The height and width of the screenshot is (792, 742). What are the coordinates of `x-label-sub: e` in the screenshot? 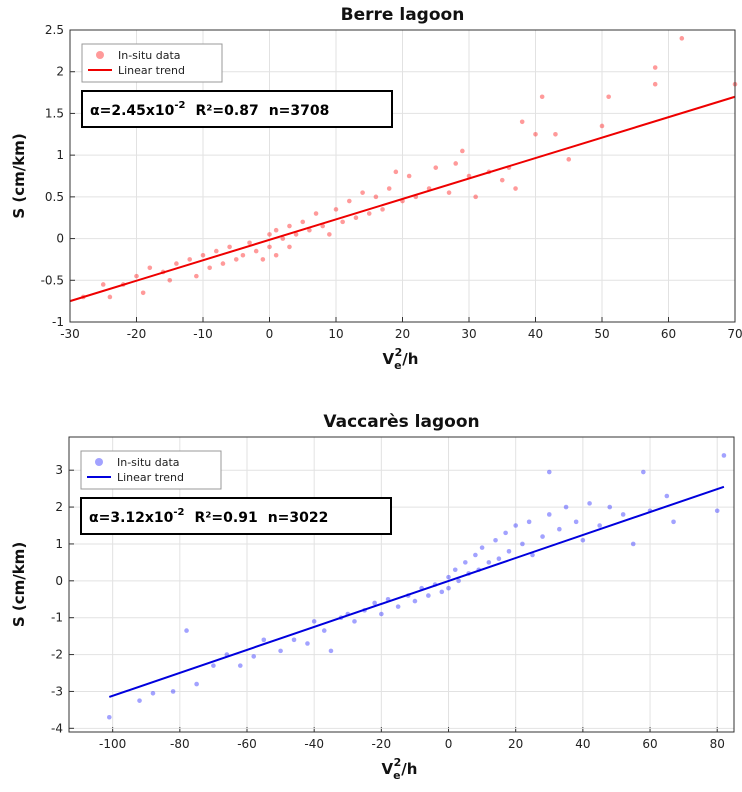 It's located at (396, 775).